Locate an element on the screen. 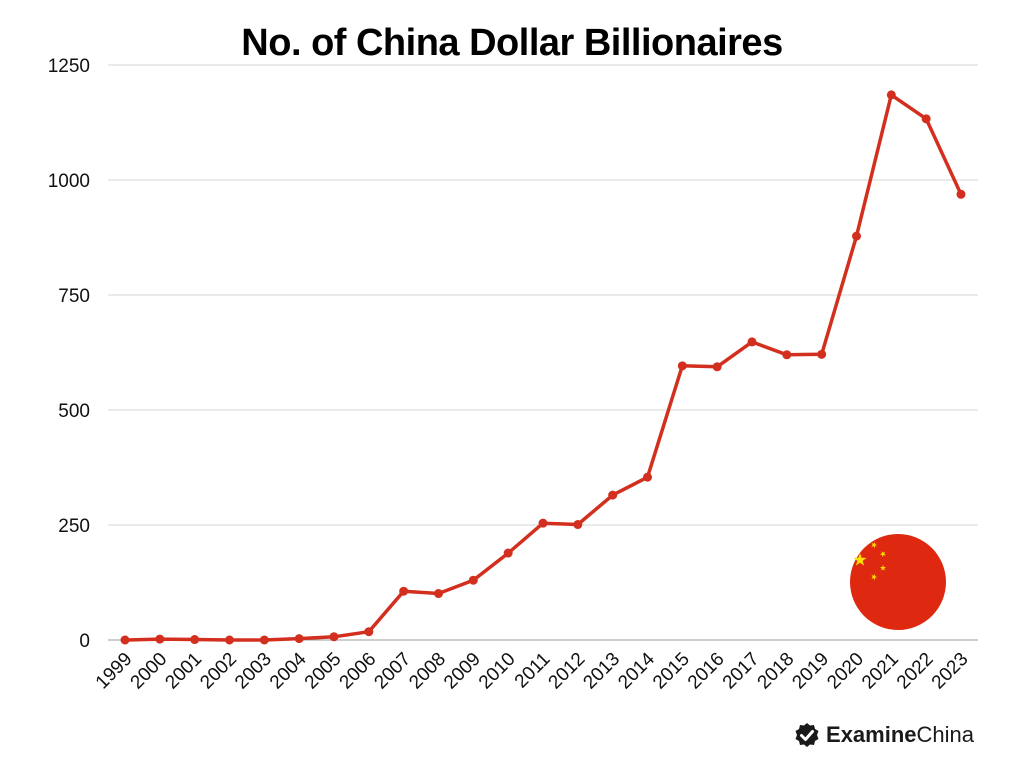 This screenshot has width=1024, height=768. x-tick-label: 1999 is located at coordinates (114, 671).